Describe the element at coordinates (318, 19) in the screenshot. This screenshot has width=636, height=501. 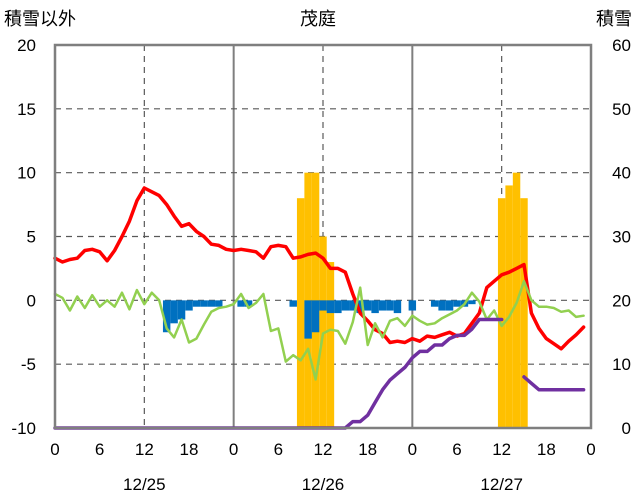
I see `chart-title: 茂庭` at that location.